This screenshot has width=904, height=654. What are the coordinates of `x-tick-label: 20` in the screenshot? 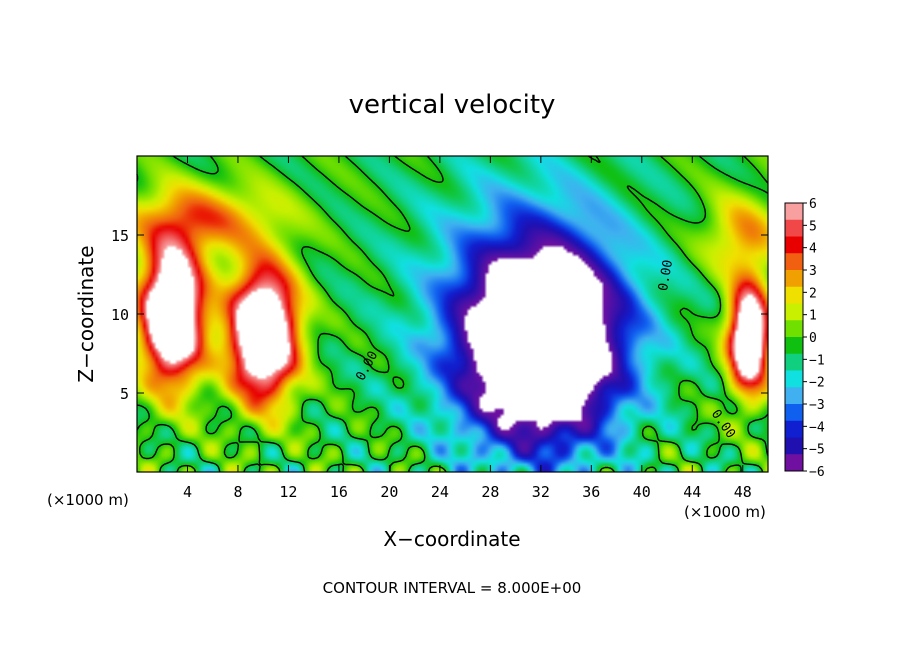 It's located at (389, 492).